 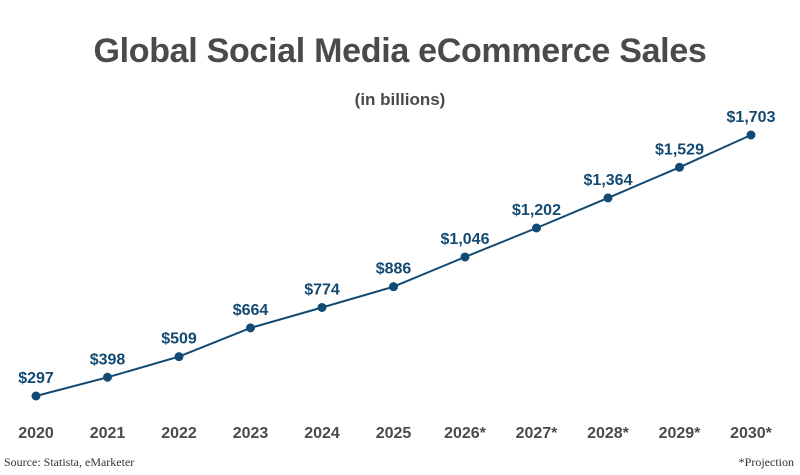 I want to click on data-label-2030: $1,703, so click(x=751, y=117).